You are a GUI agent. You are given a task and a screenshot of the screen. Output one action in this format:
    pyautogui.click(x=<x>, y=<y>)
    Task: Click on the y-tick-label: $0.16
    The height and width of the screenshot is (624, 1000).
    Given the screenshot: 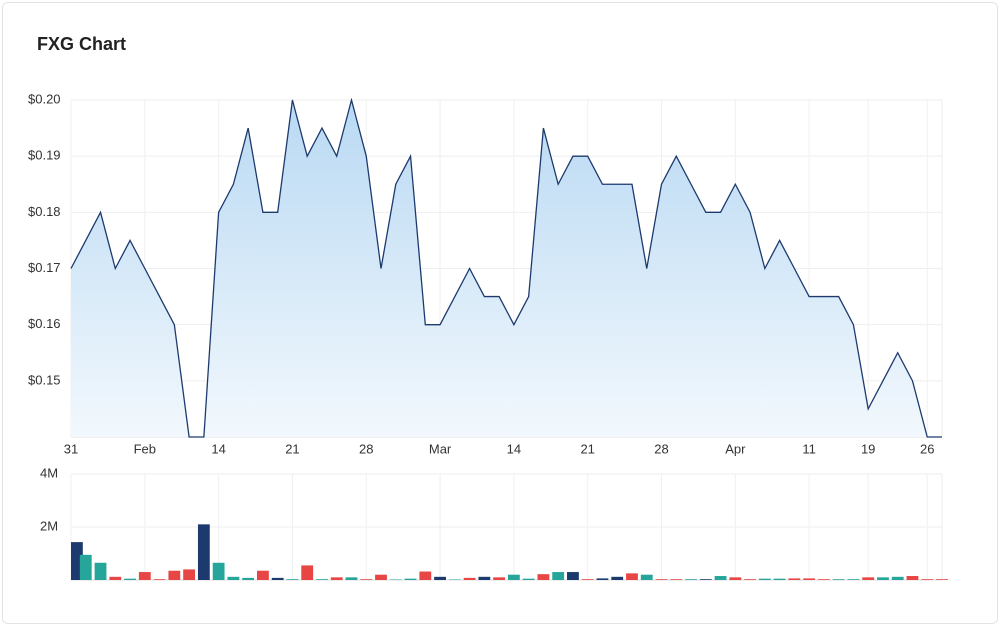 What is the action you would take?
    pyautogui.click(x=44, y=323)
    